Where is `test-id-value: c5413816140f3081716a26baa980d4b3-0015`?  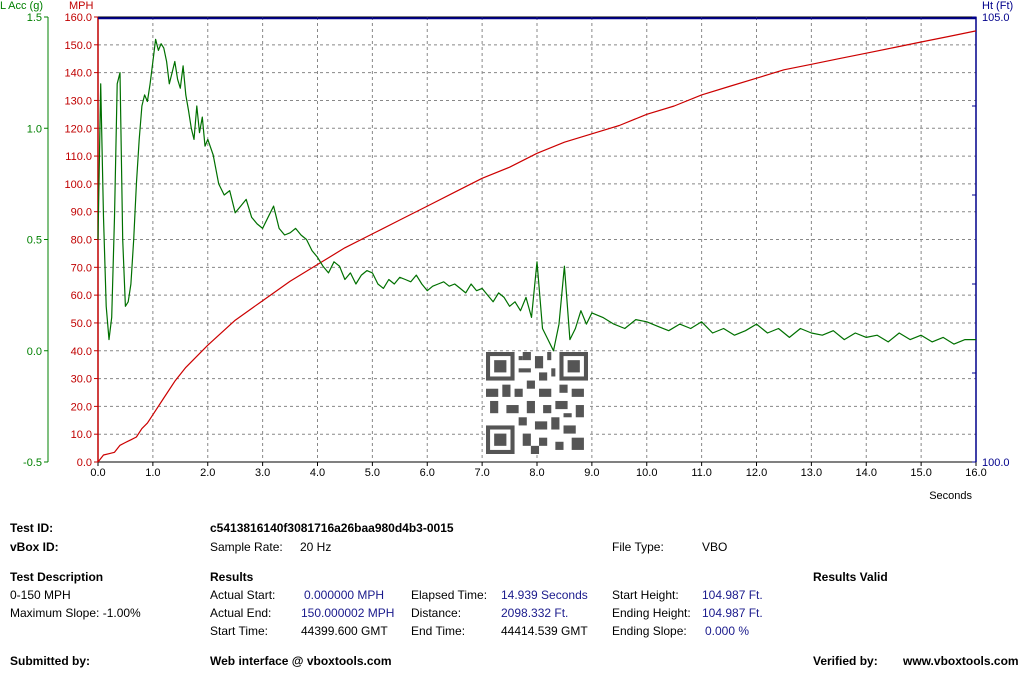 test-id-value: c5413816140f3081716a26baa980d4b3-0015 is located at coordinates (332, 528).